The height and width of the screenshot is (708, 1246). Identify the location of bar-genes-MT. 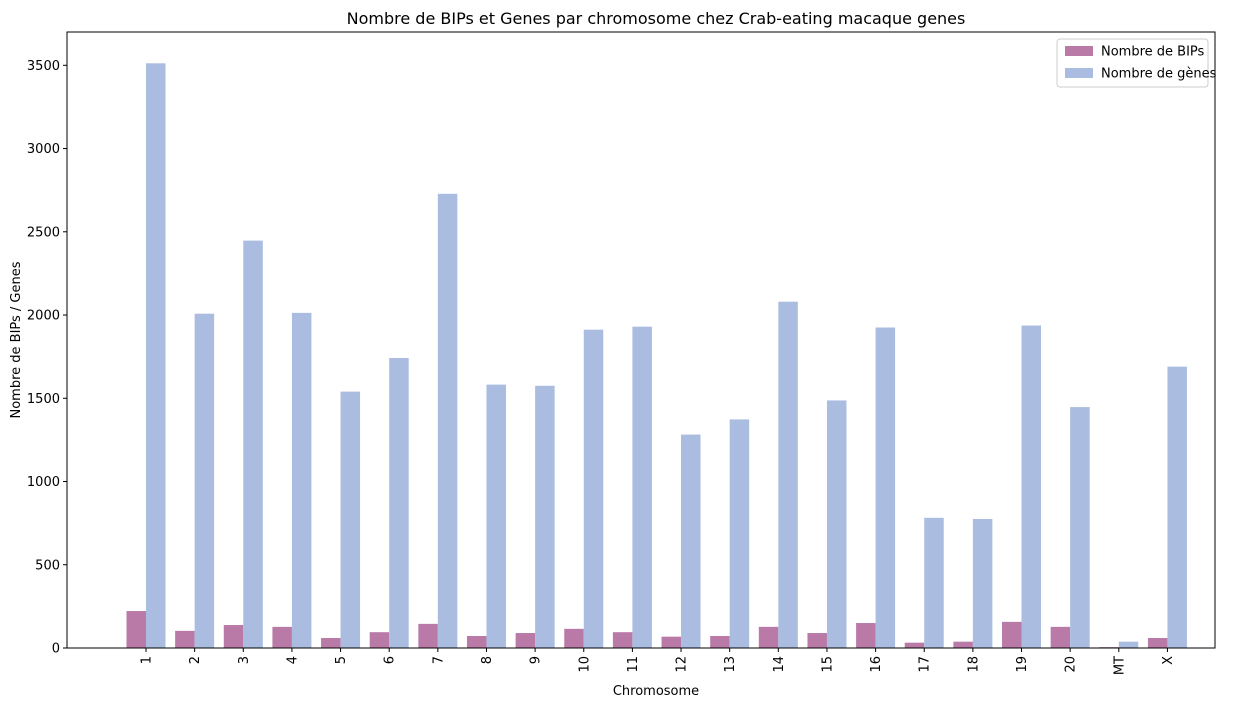
(1128, 644).